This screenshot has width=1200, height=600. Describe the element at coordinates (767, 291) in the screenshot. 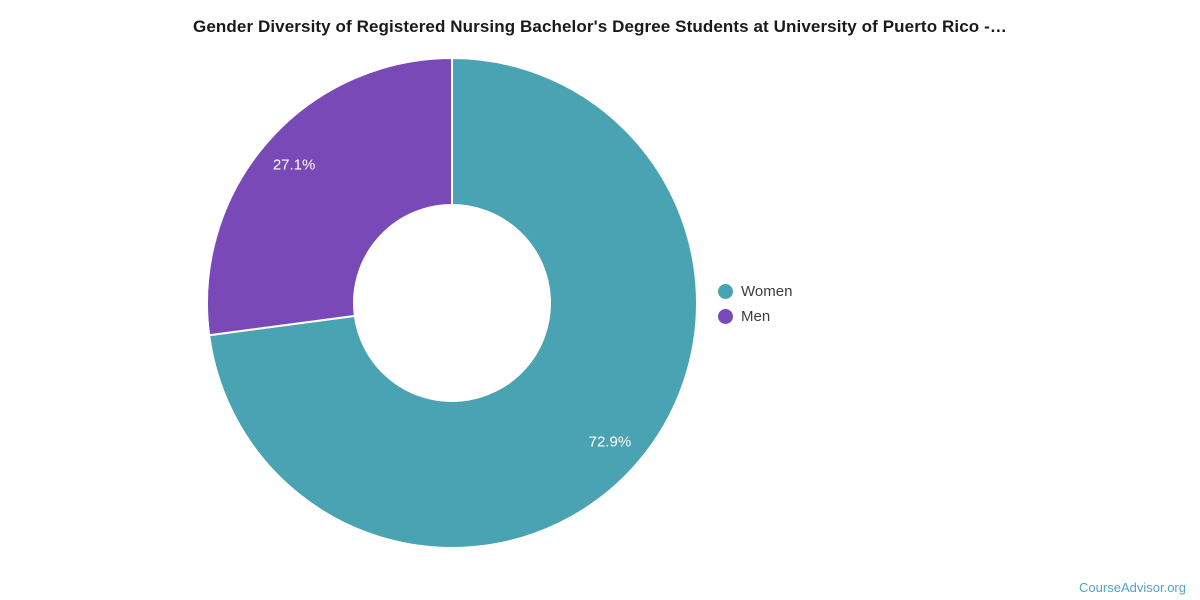

I see `legend-label-women: Women` at that location.